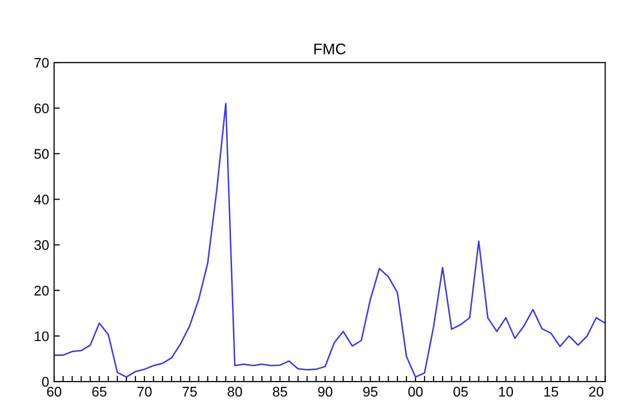  I want to click on x-tick-label: 20, so click(596, 391).